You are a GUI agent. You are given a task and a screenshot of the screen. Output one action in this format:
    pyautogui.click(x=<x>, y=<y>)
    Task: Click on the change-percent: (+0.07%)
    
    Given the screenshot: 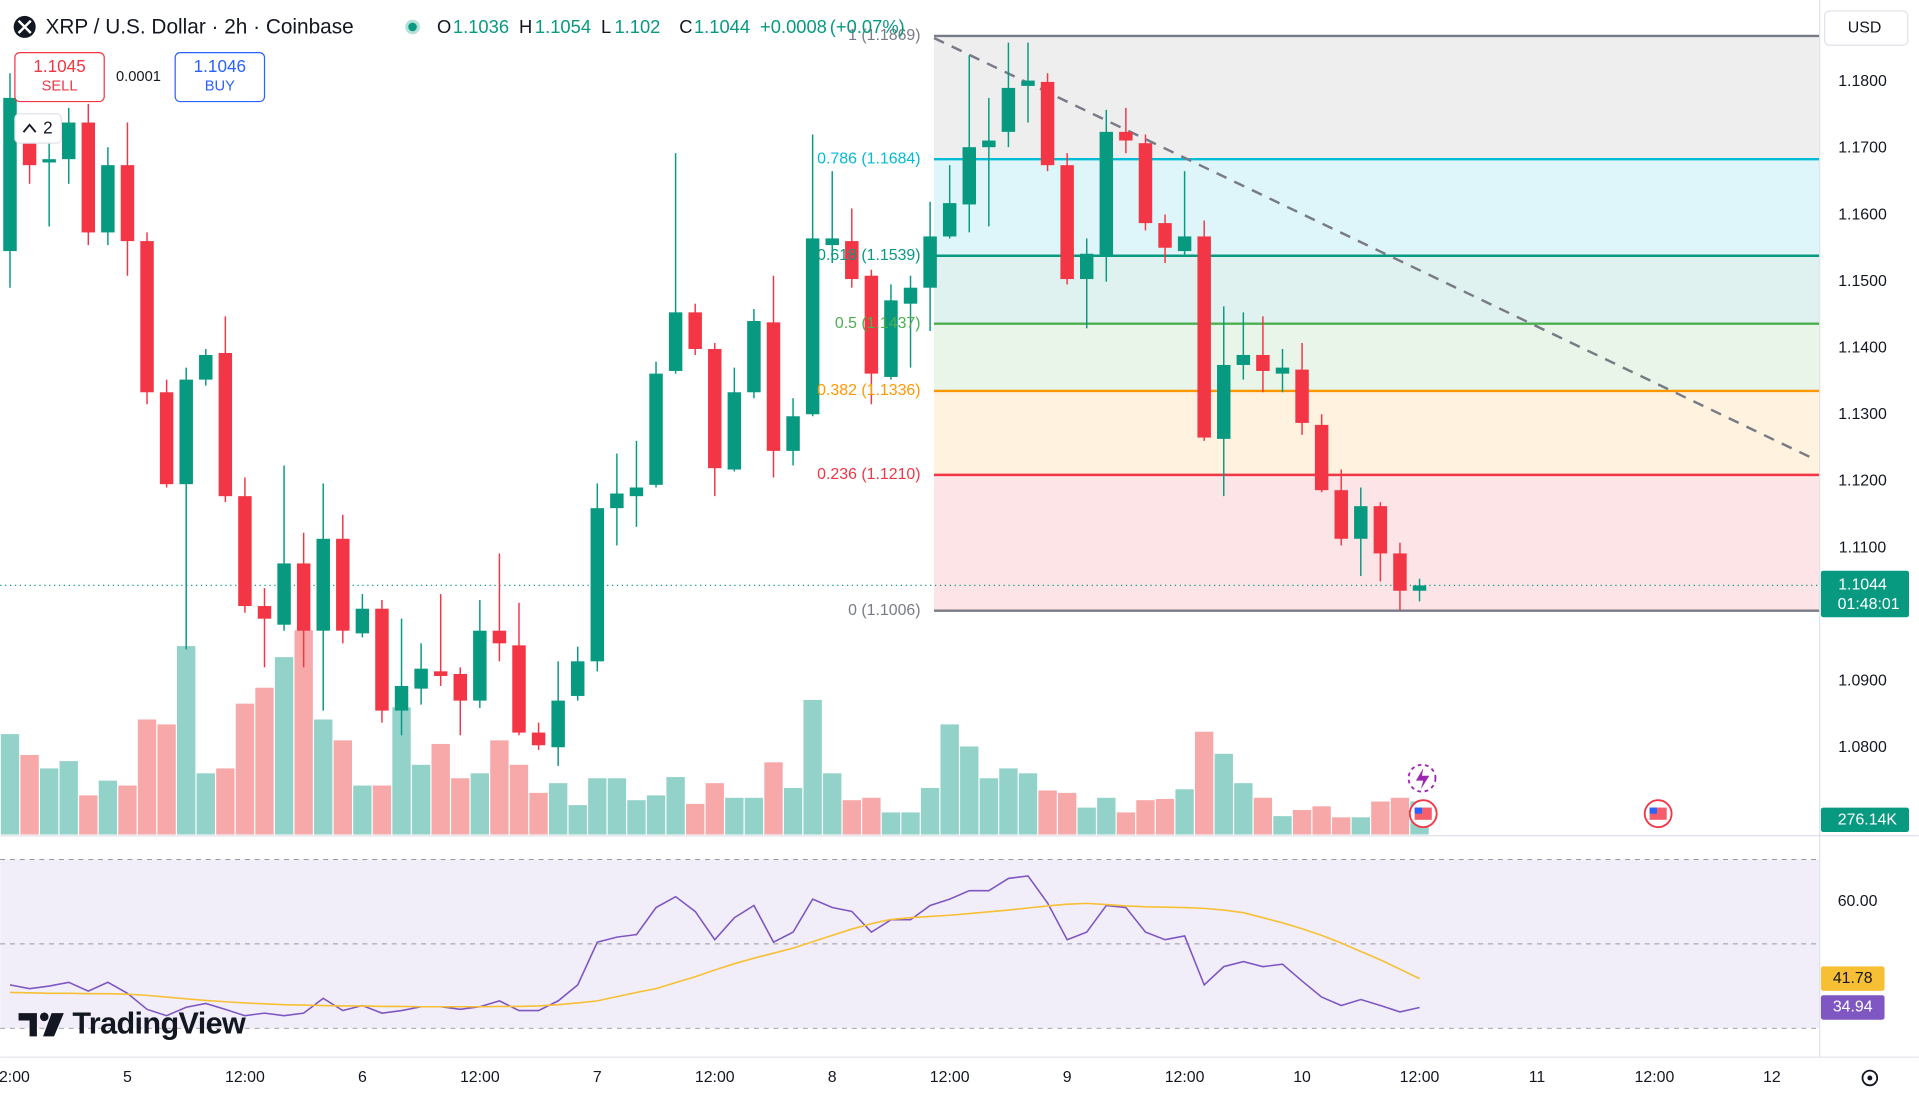 What is the action you would take?
    pyautogui.click(x=867, y=26)
    